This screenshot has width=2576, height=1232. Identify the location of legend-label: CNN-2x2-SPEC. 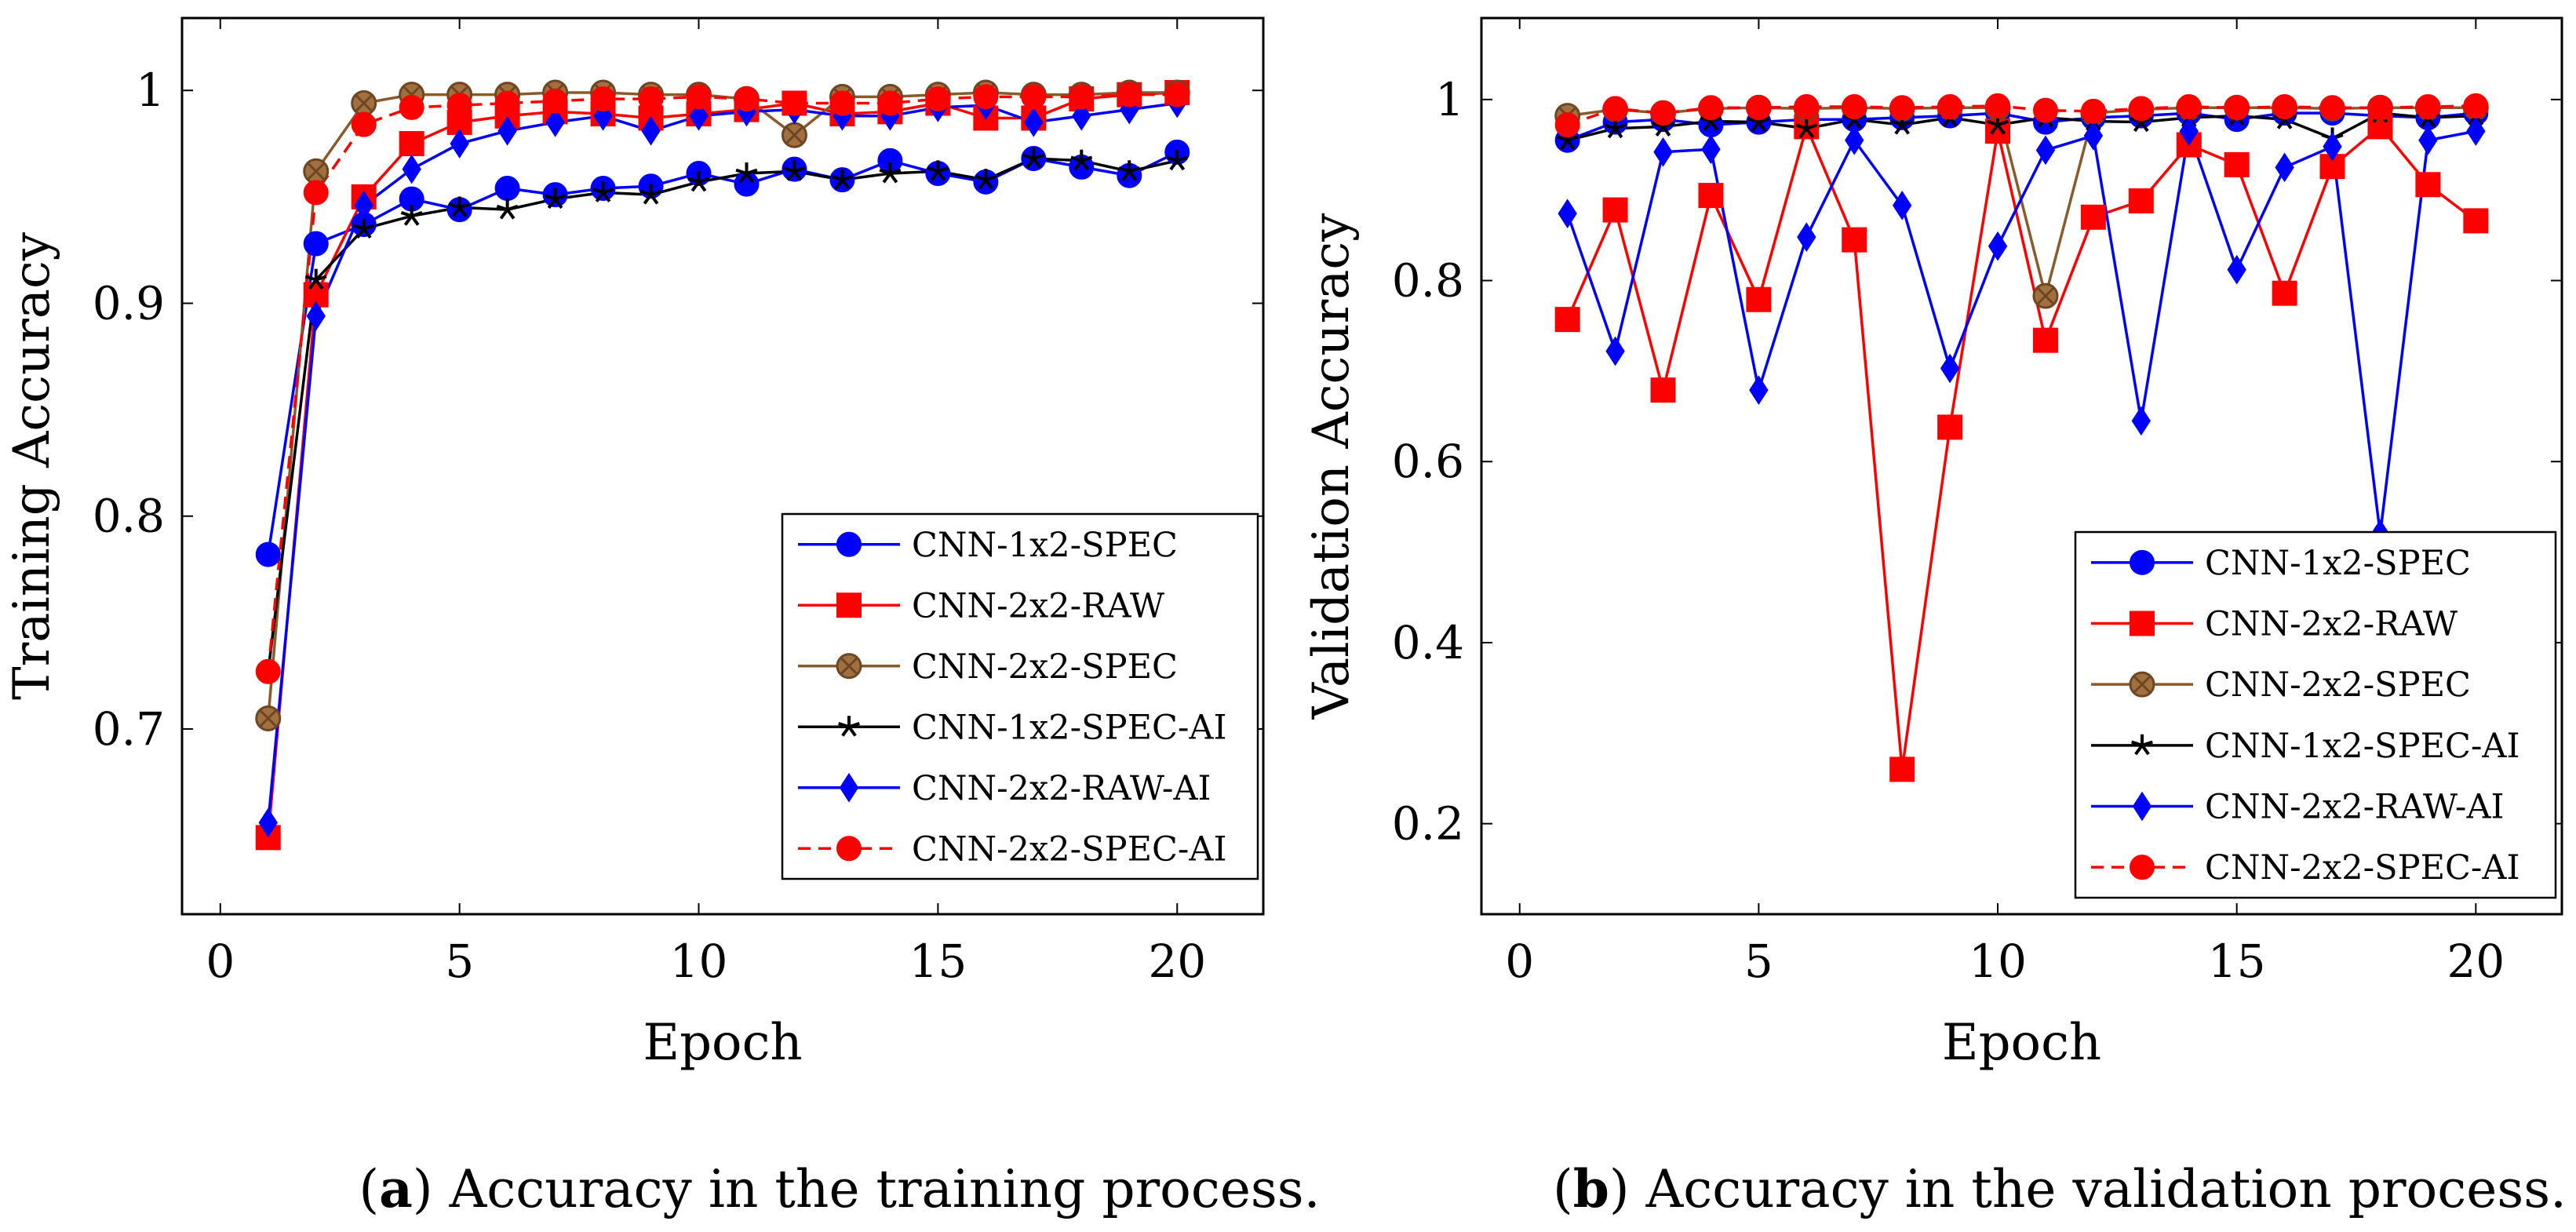
(1045, 667).